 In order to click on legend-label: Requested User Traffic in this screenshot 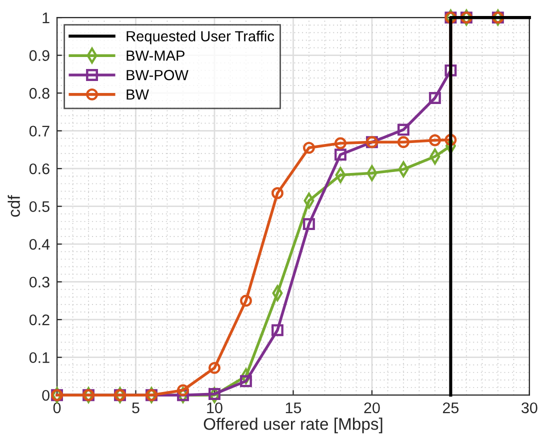, I will do `click(200, 37)`.